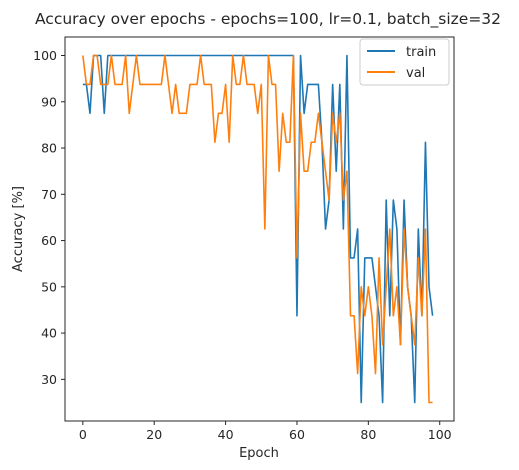  I want to click on y-tick-label: 90, so click(49, 101).